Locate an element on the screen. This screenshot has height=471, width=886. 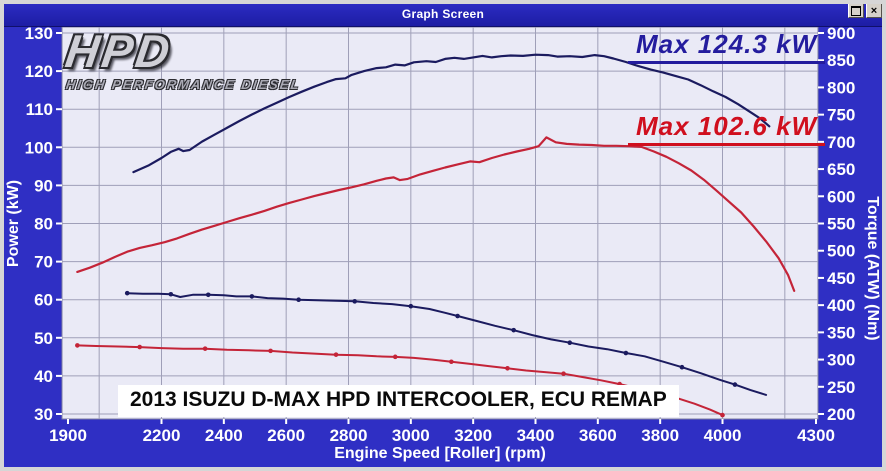
power-axis-ticks: 130 120 110 100 90 80 70 60 50 40 30 is located at coordinates (43, 224).